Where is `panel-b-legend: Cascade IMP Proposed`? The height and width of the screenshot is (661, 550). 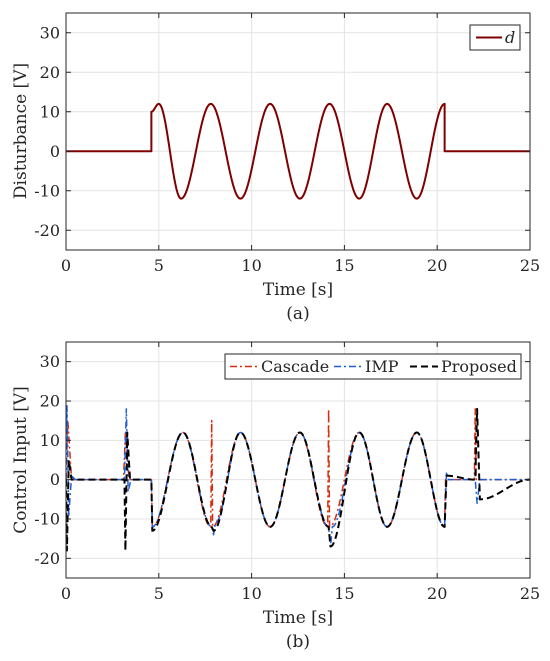 panel-b-legend: Cascade IMP Proposed is located at coordinates (373, 366).